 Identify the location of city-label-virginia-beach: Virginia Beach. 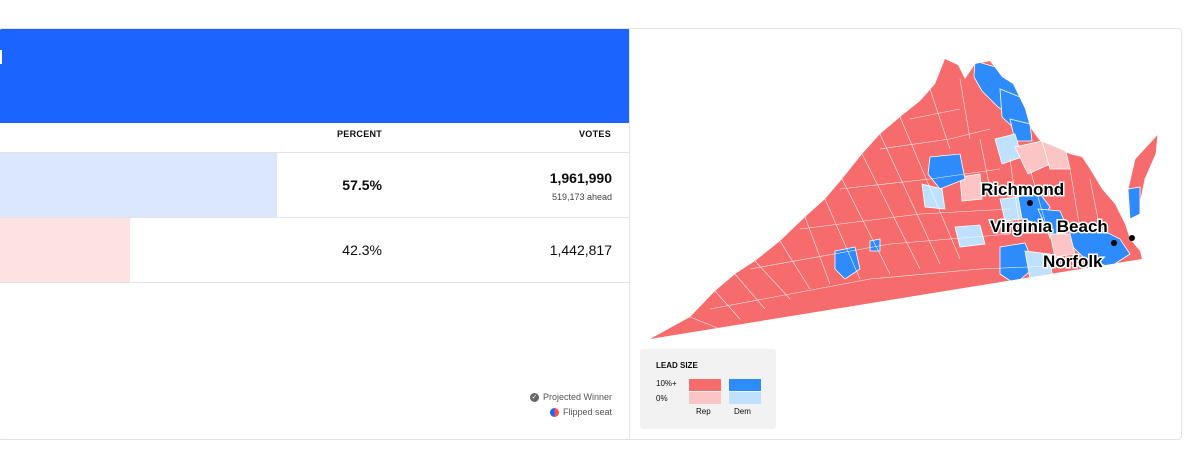
(1049, 226).